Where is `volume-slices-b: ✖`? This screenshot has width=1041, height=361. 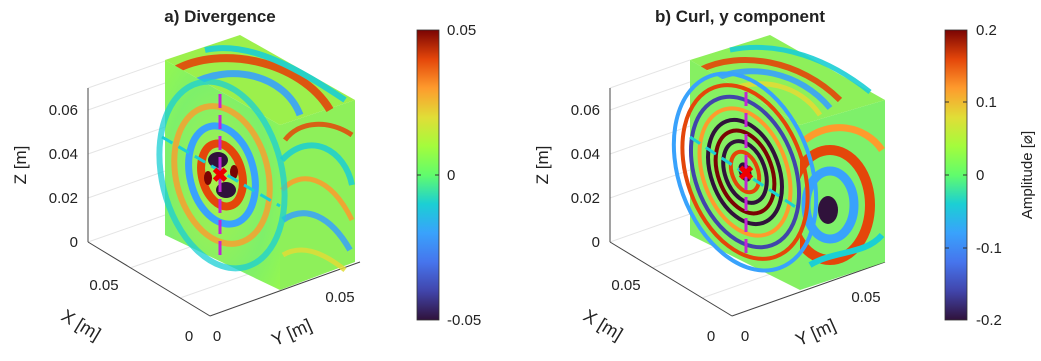 volume-slices-b: ✖ is located at coordinates (778, 162).